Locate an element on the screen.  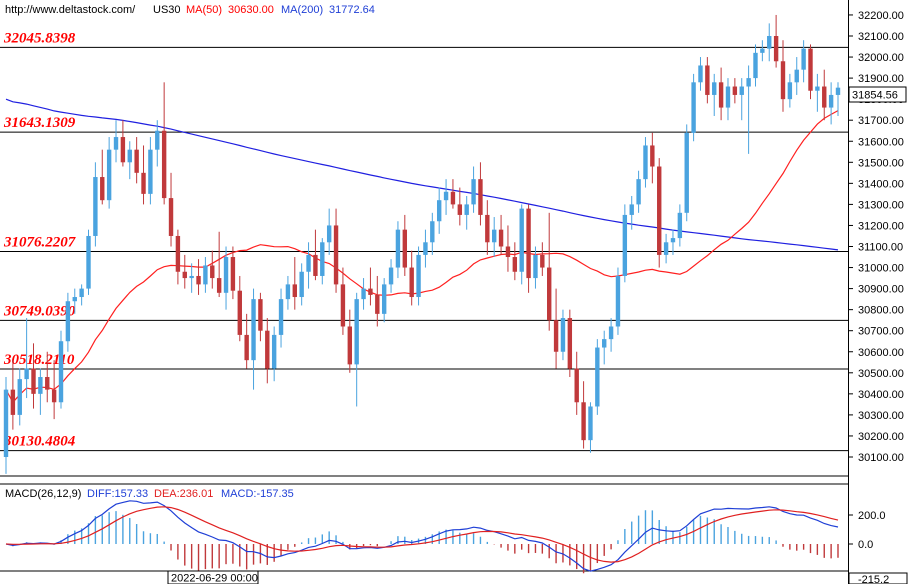
y-tick-label: 31100.00 is located at coordinates (880, 248).